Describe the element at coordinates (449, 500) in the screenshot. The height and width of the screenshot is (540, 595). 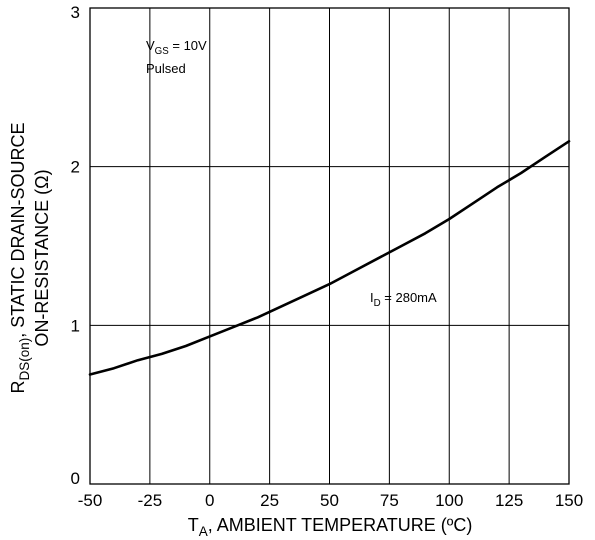
I see `x-tick-label: 100` at that location.